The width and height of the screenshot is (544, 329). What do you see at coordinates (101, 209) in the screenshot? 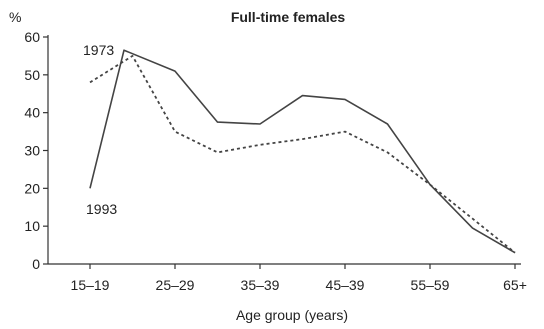
I see `series-label-1993: 1993` at bounding box center [101, 209].